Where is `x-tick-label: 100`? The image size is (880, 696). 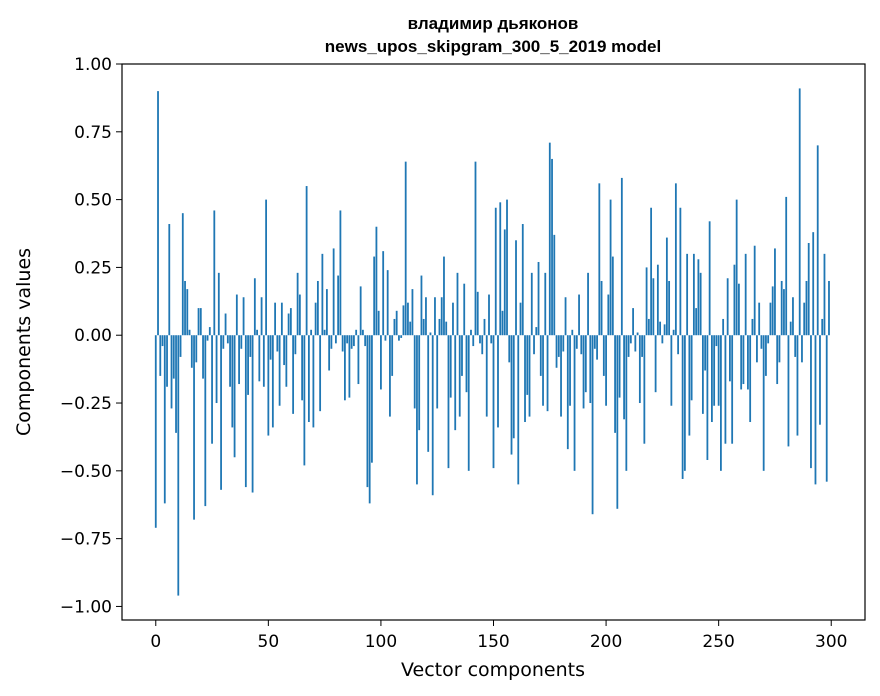 x-tick-label: 100 is located at coordinates (381, 642).